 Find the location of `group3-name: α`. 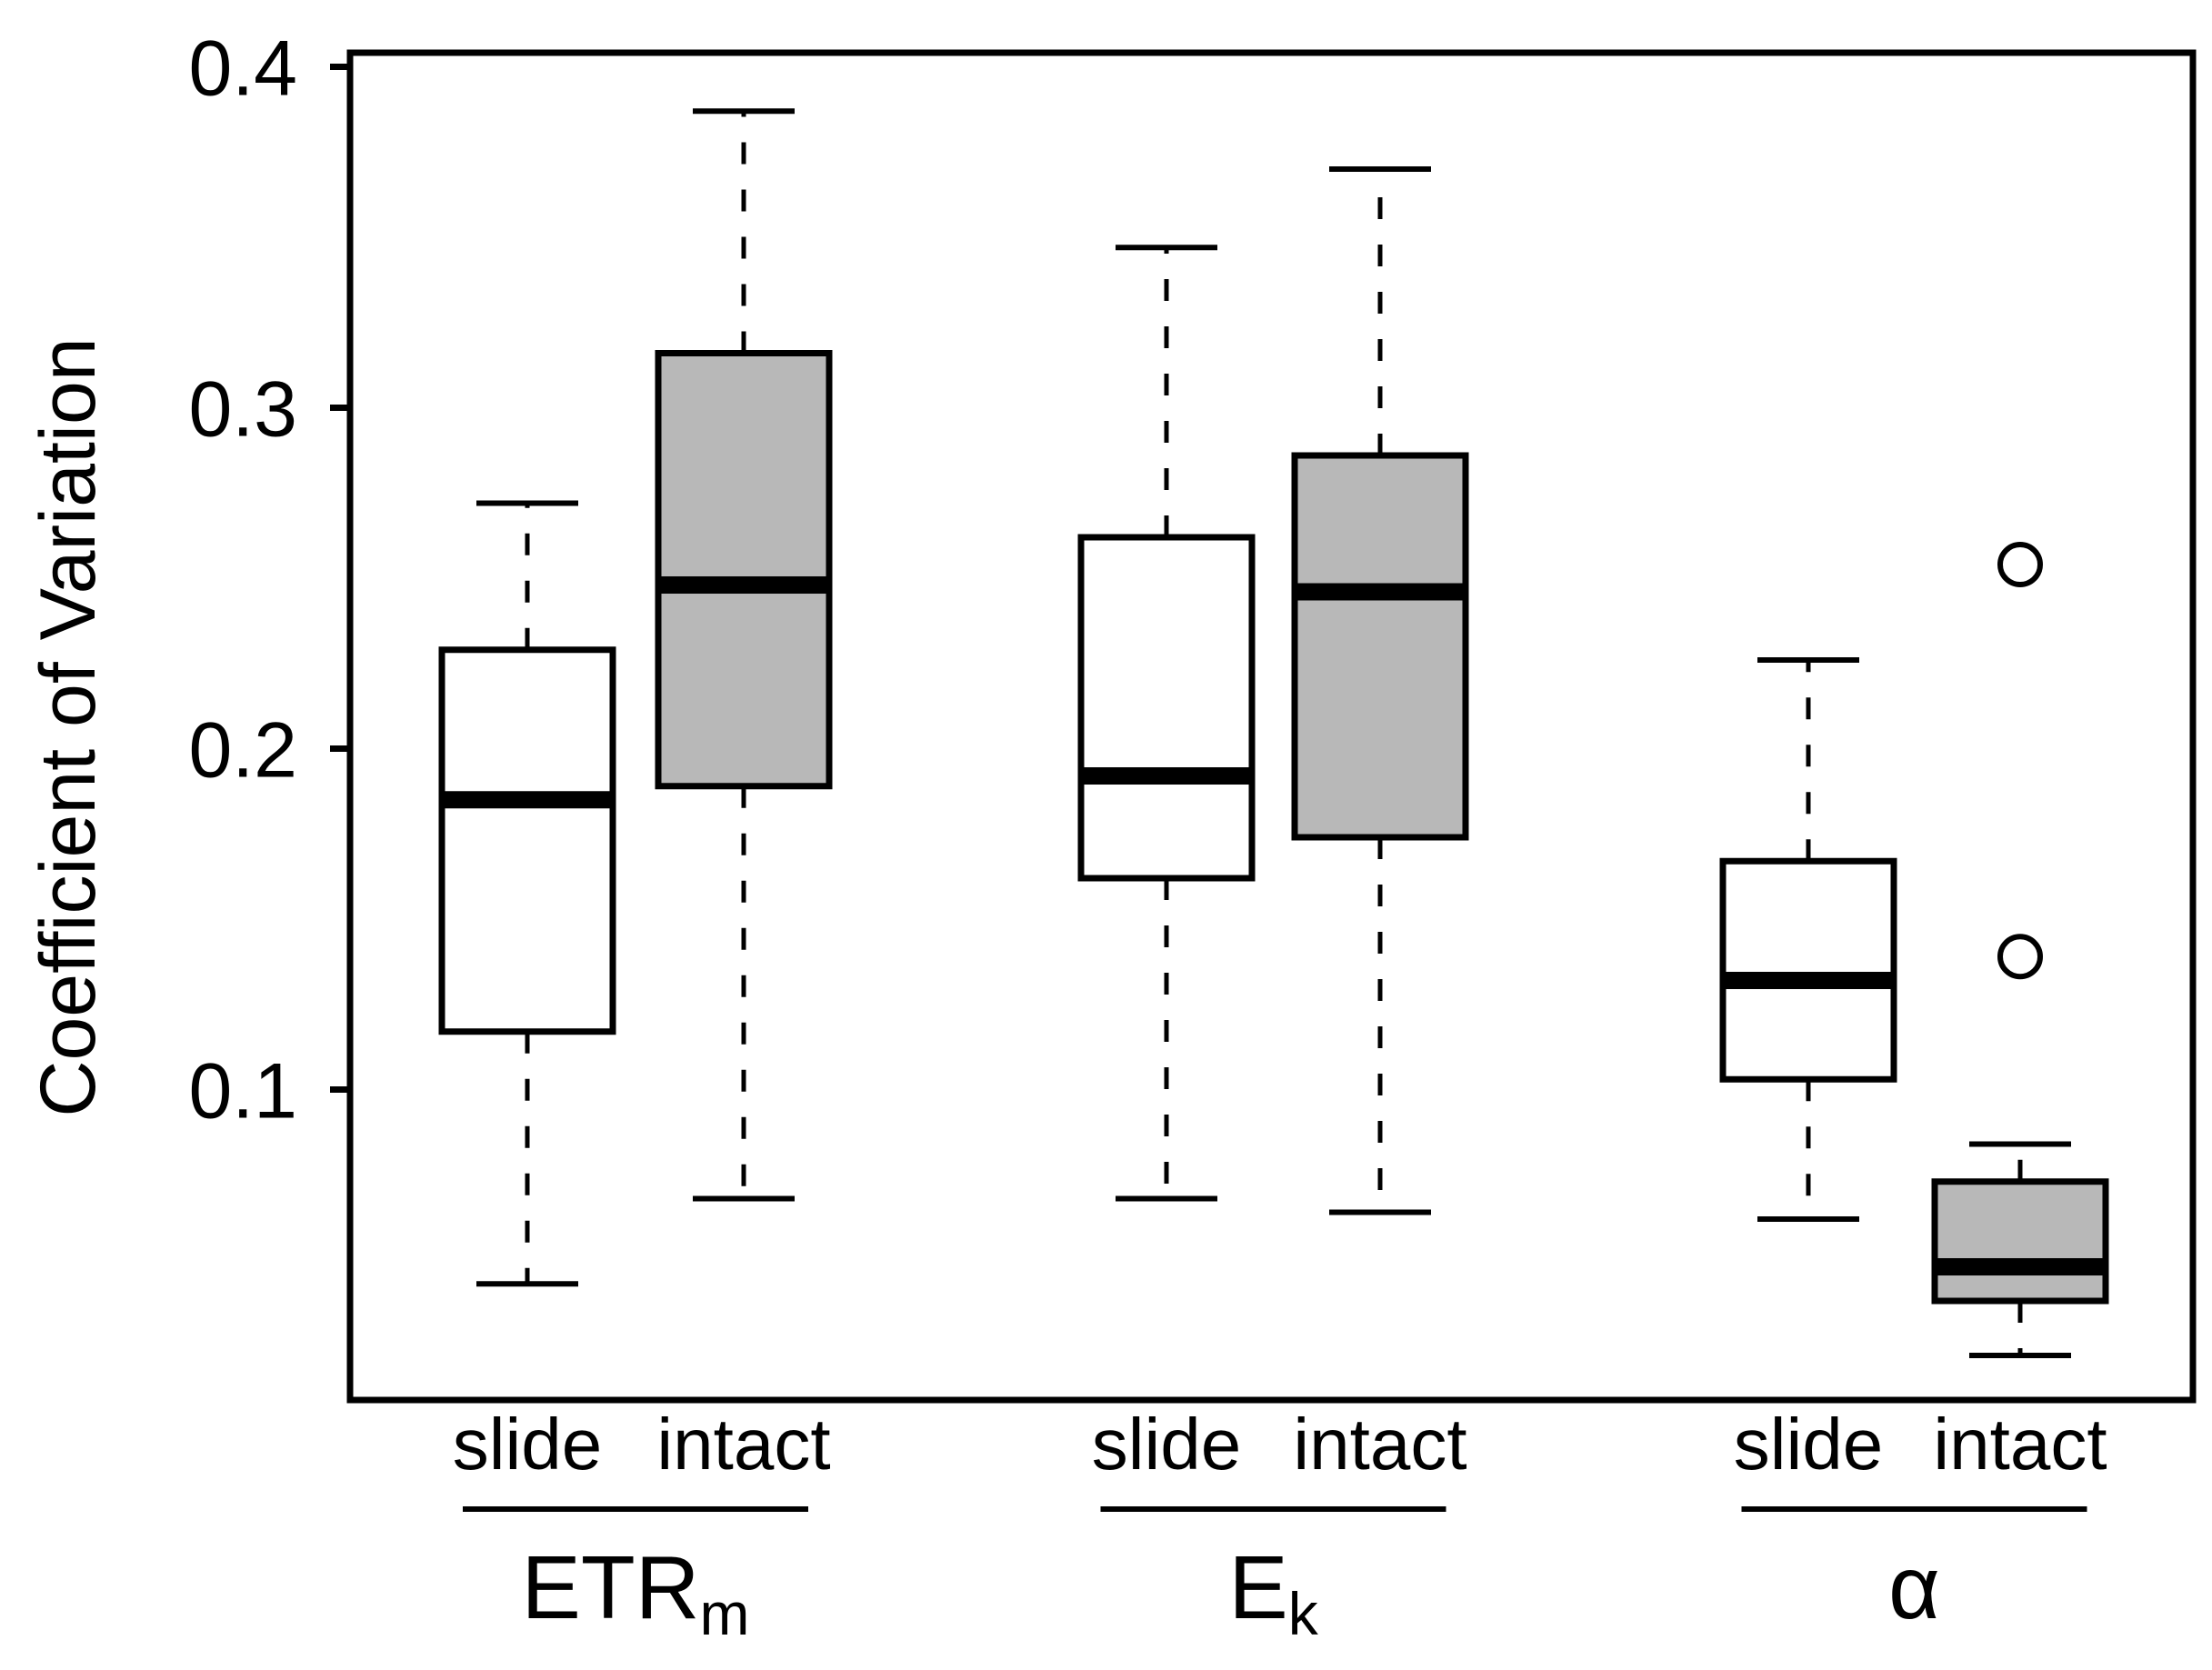

group3-name: α is located at coordinates (1914, 1587).